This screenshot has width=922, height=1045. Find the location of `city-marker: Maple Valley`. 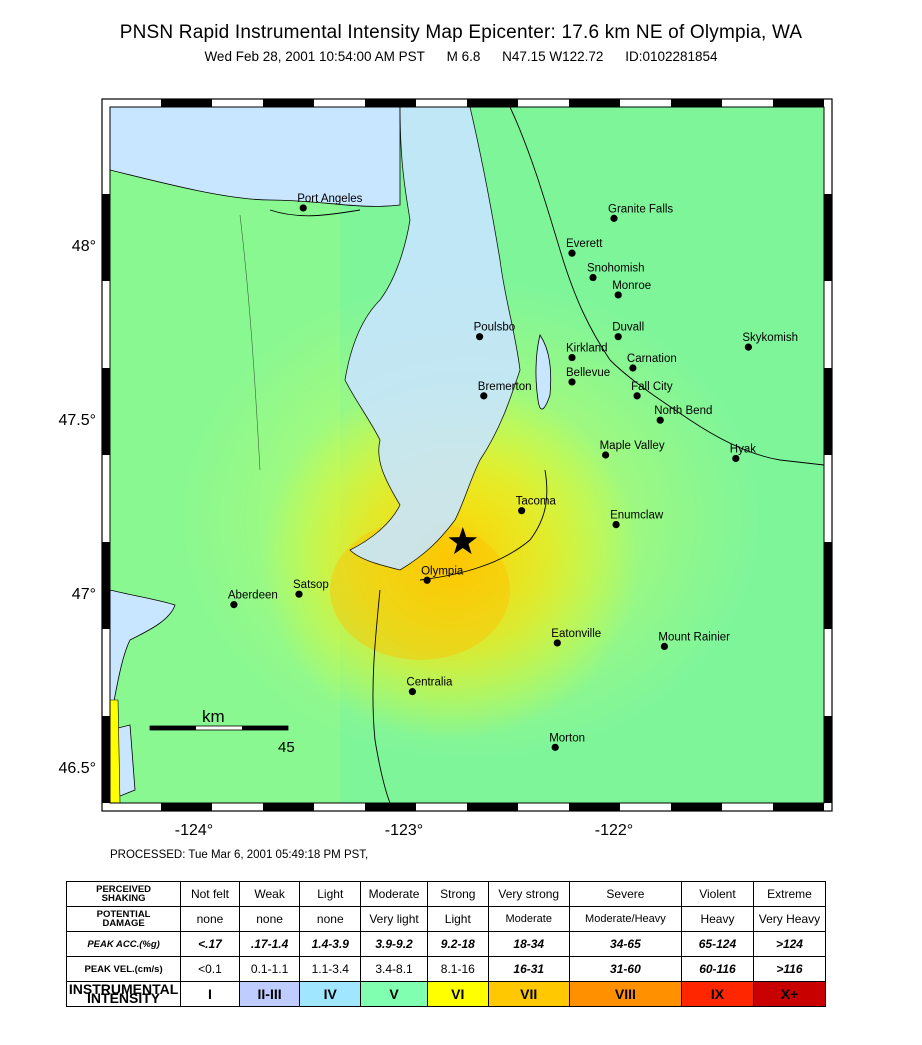

city-marker: Maple Valley is located at coordinates (632, 449).